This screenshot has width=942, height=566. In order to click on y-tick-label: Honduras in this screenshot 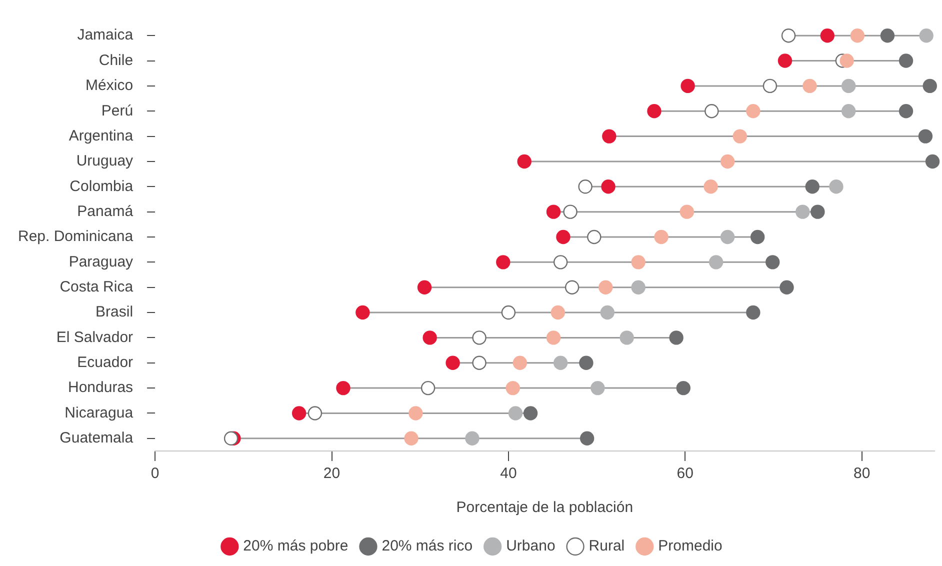, I will do `click(101, 387)`.